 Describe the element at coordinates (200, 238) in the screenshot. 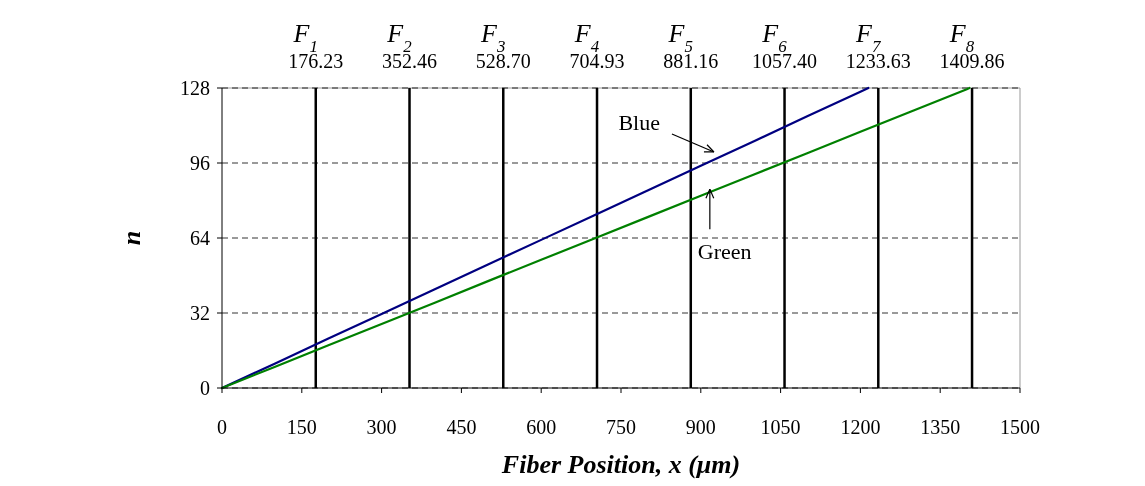

I see `y-tick-label: 64` at that location.